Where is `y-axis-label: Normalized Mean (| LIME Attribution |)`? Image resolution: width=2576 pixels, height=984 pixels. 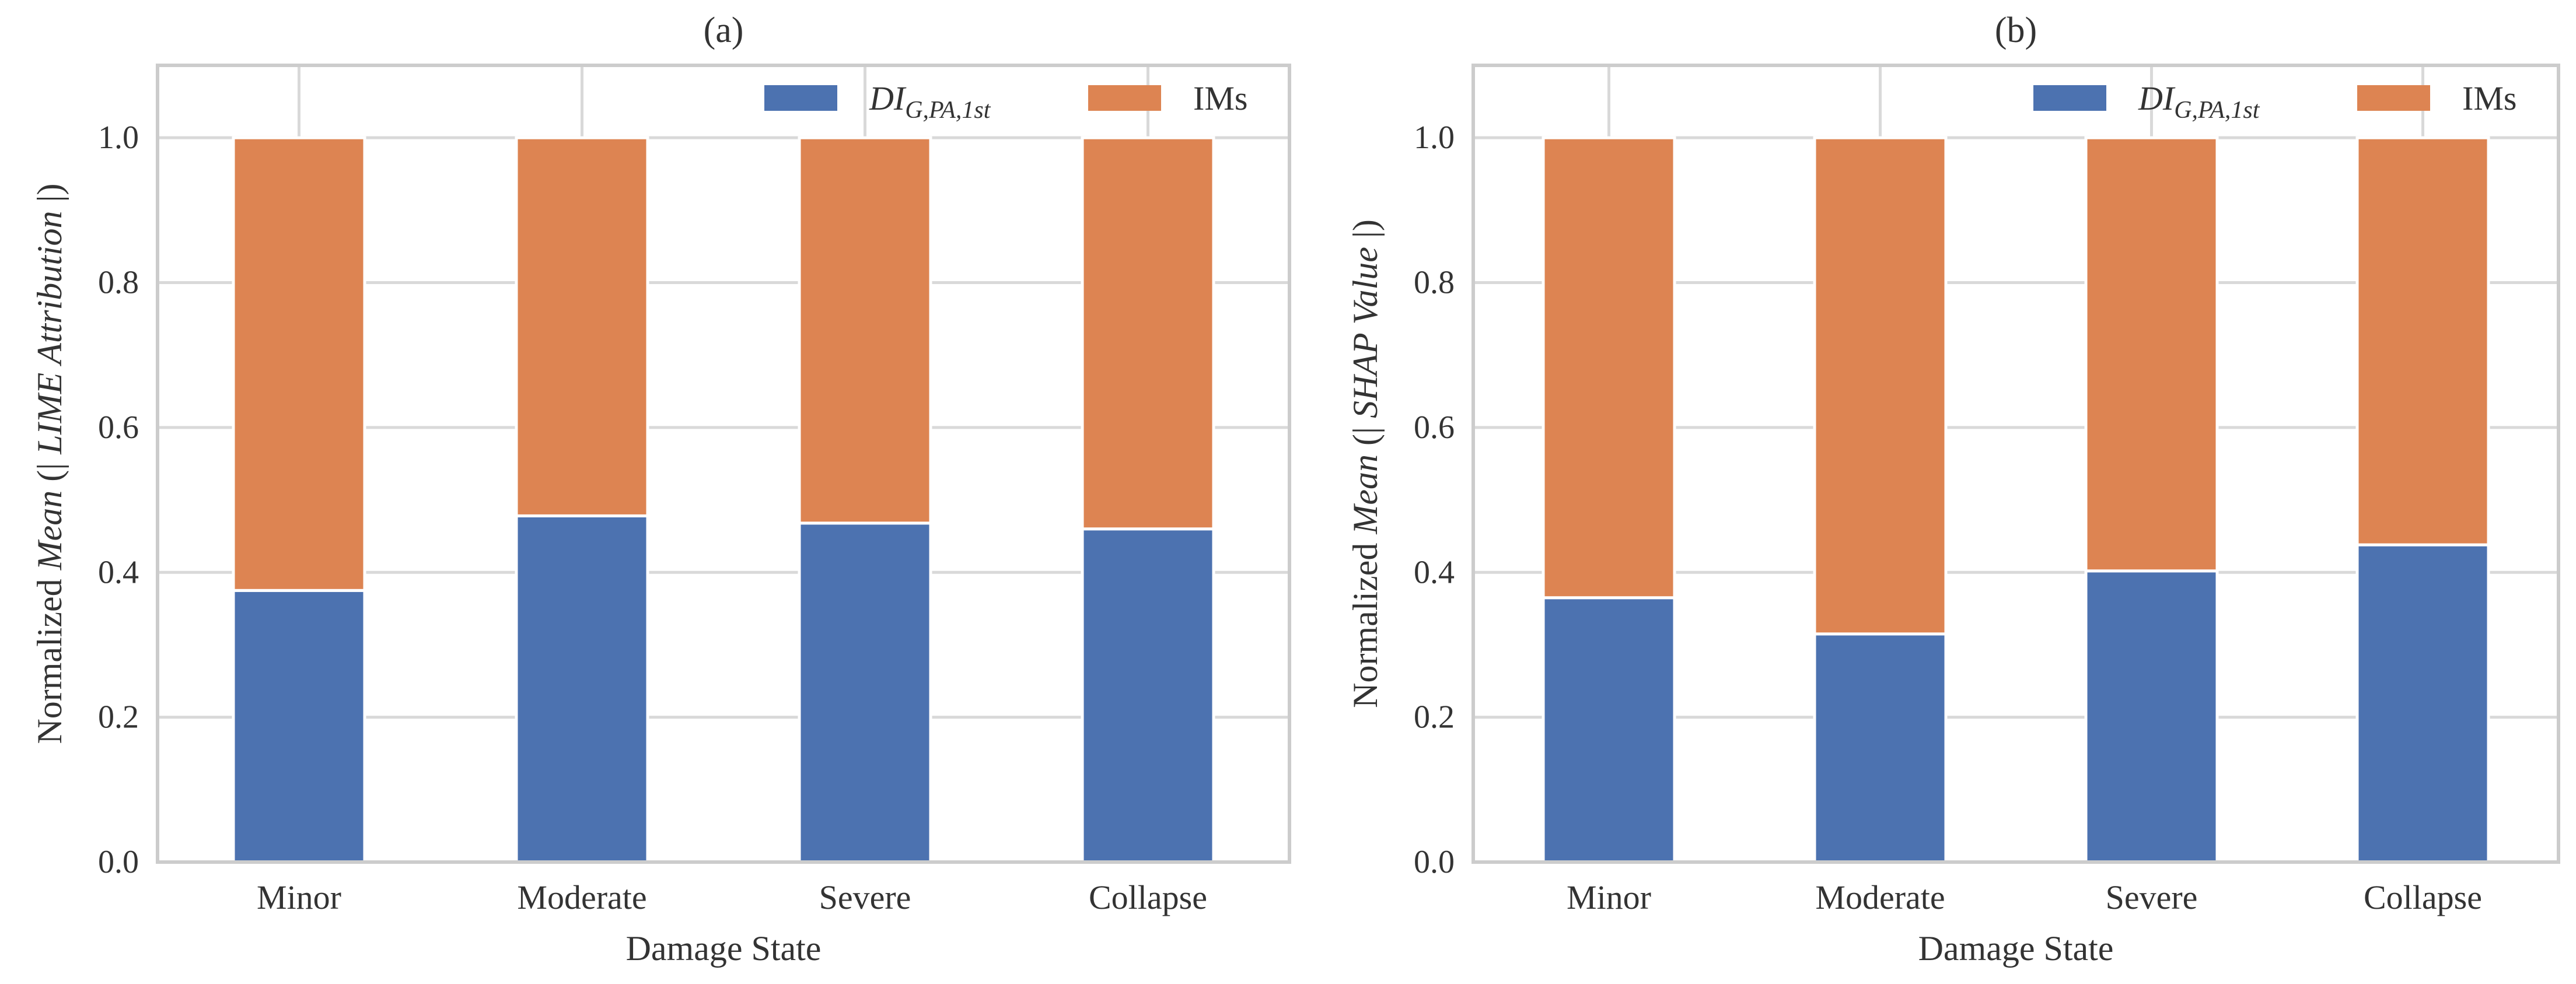
y-axis-label: Normalized Mean (| LIME Attribution |) is located at coordinates (49, 463).